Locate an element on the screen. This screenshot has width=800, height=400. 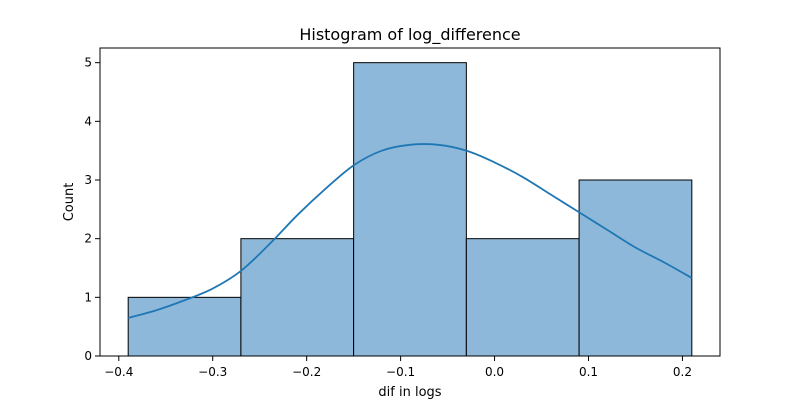
y-tick-label: 4 is located at coordinates (88, 121).